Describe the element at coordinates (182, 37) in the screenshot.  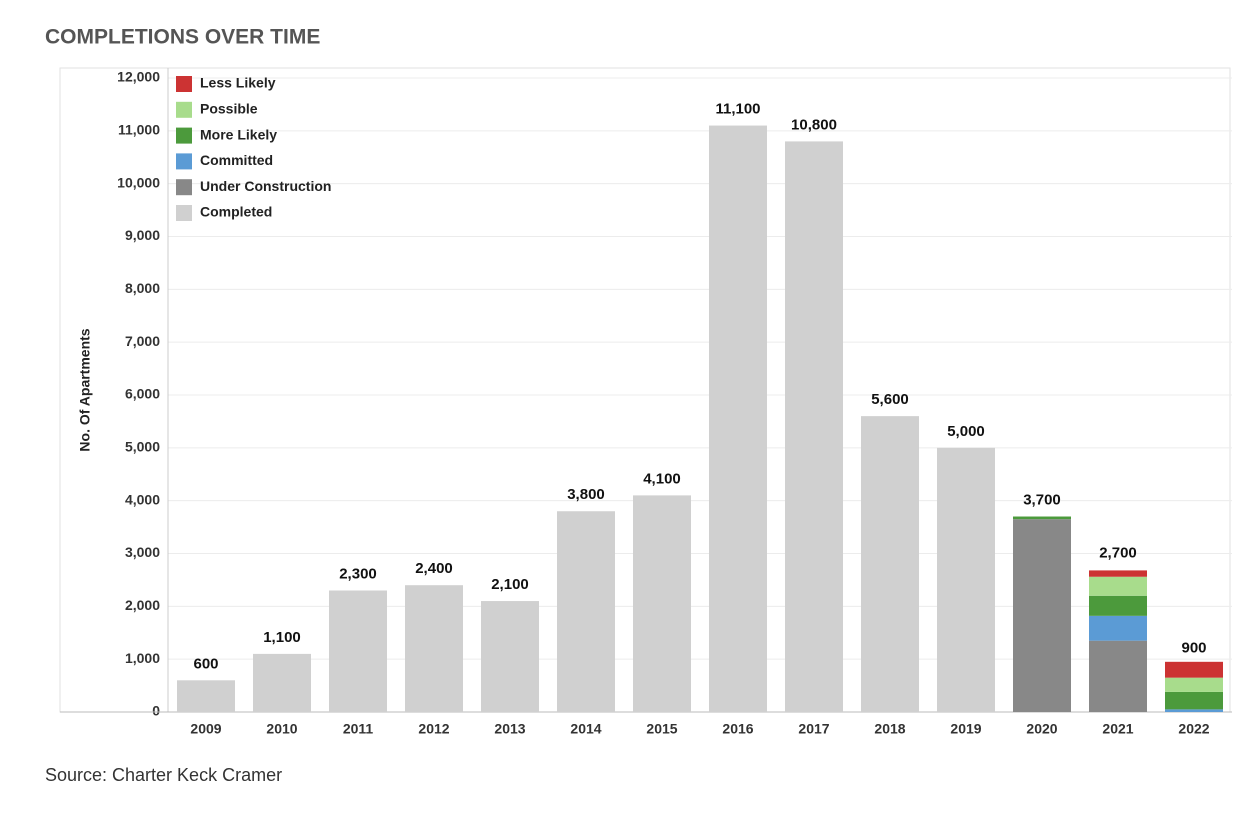
I see `chart-title: COMPLETIONS OVER TIME` at that location.